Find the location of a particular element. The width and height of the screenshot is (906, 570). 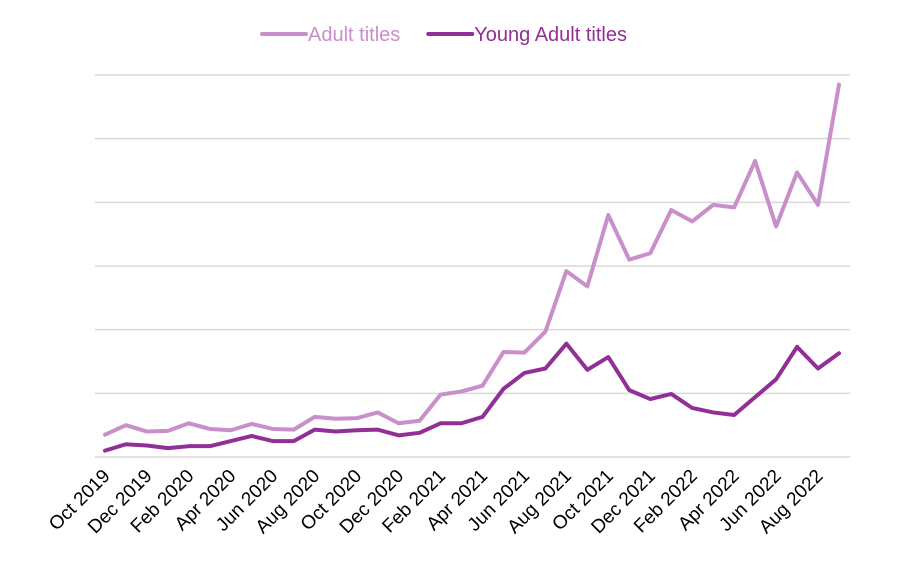

legend-label-young-adult-titles: Young Adult titles is located at coordinates (550, 35).